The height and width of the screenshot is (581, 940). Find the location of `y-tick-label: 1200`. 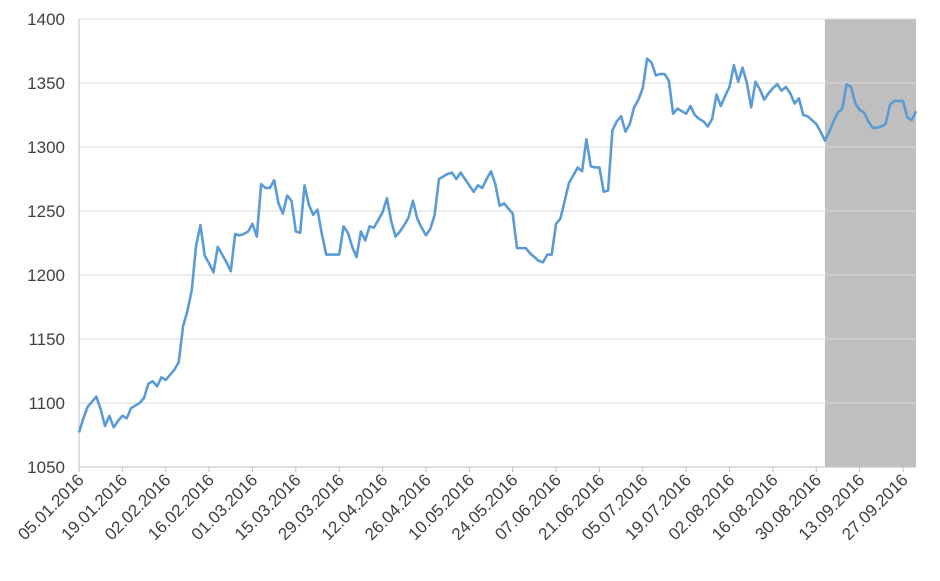

y-tick-label: 1200 is located at coordinates (46, 275).